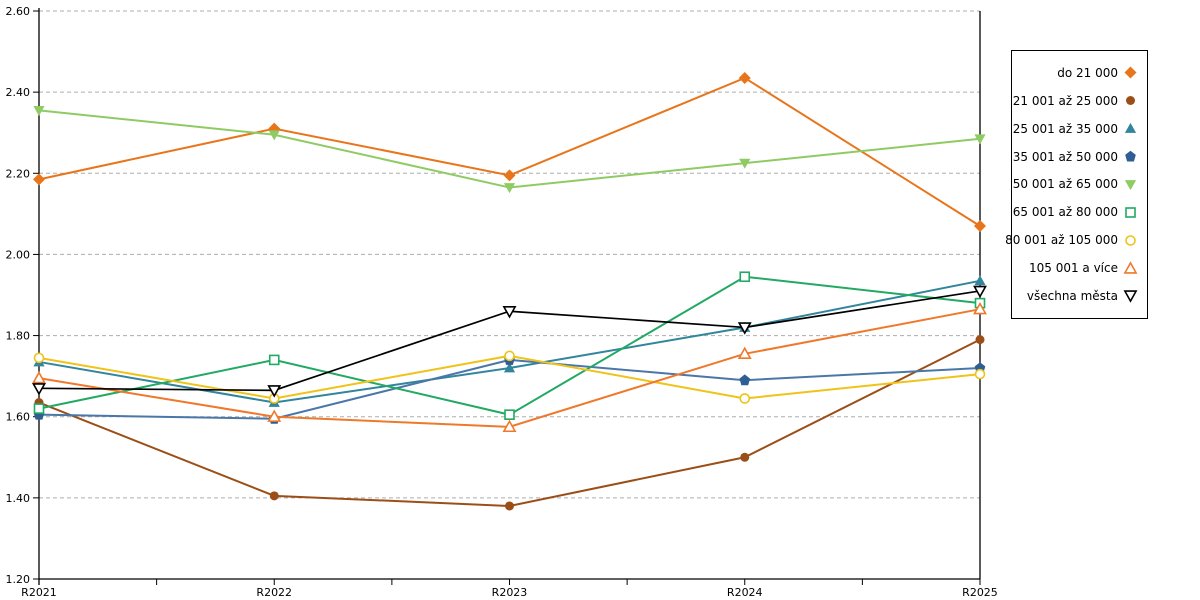  I want to click on legend-item-2: 25 001 až 35 000, so click(1075, 128).